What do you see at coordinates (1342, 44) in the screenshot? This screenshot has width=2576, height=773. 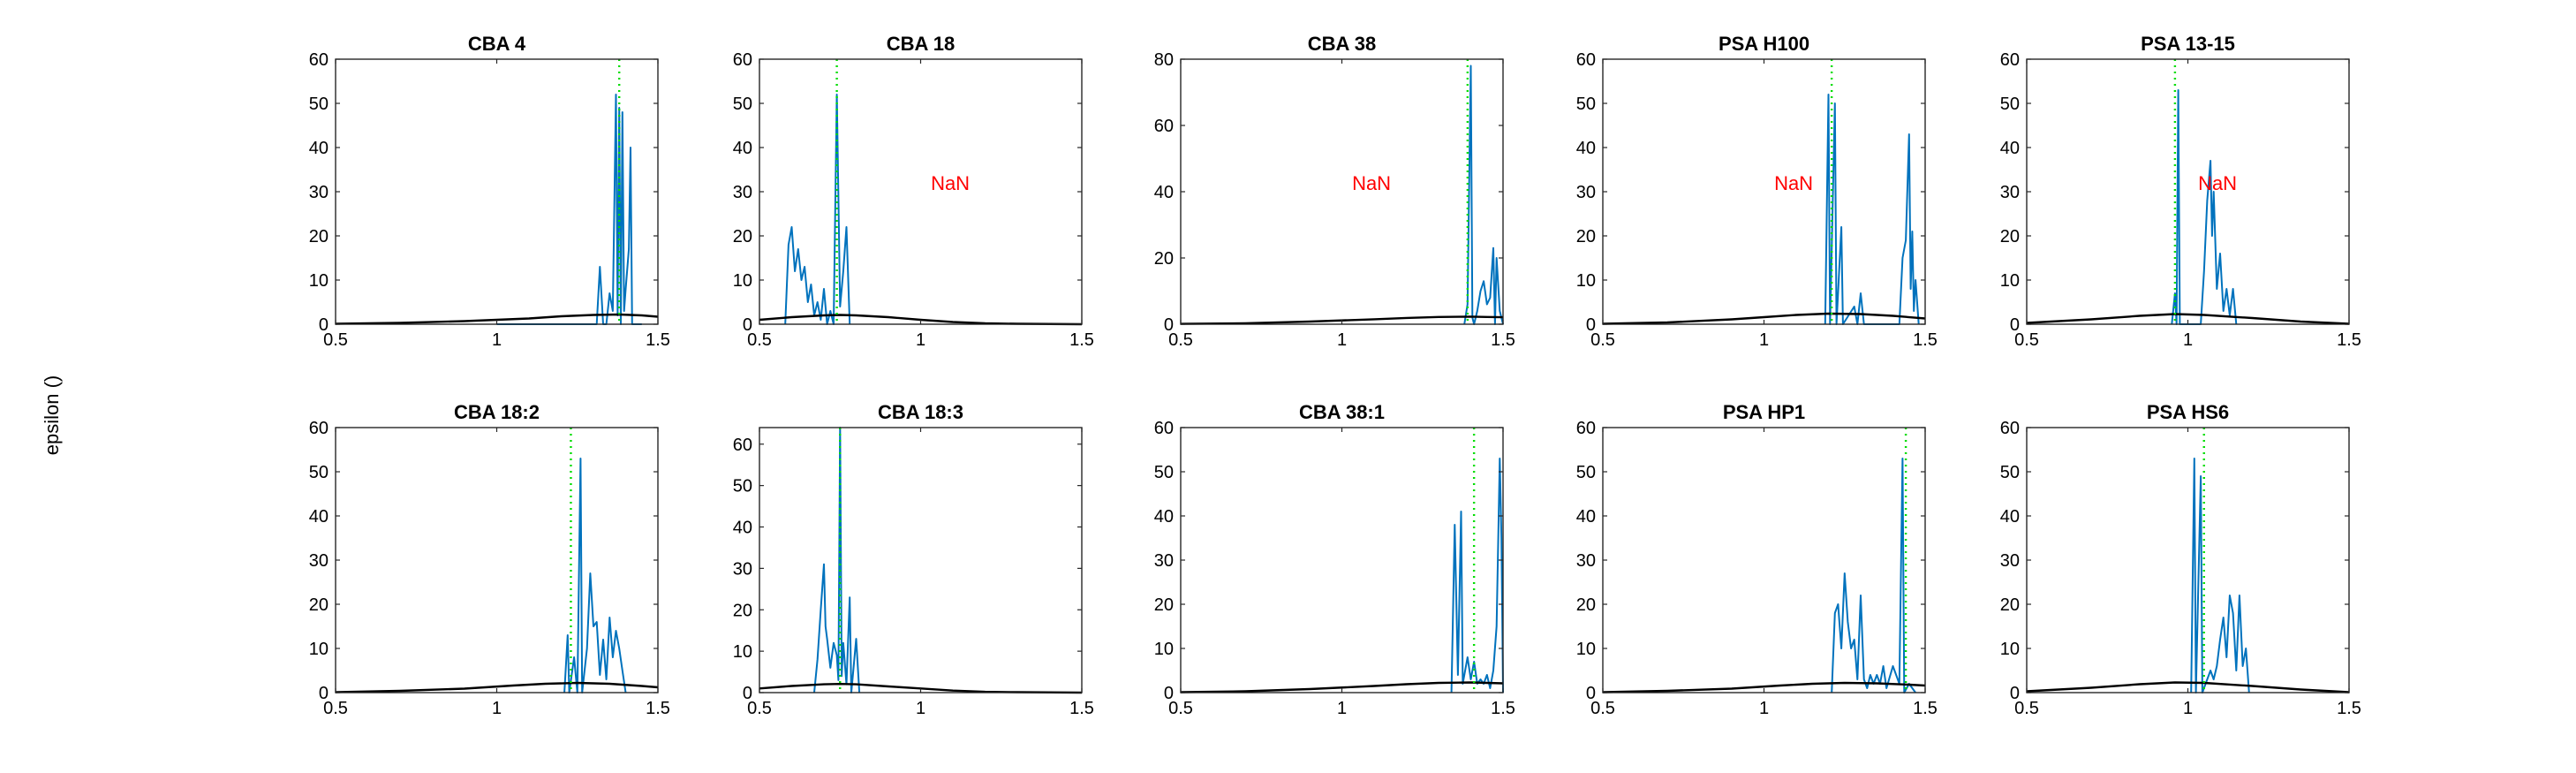 I see `subplot-title: CBA 38` at bounding box center [1342, 44].